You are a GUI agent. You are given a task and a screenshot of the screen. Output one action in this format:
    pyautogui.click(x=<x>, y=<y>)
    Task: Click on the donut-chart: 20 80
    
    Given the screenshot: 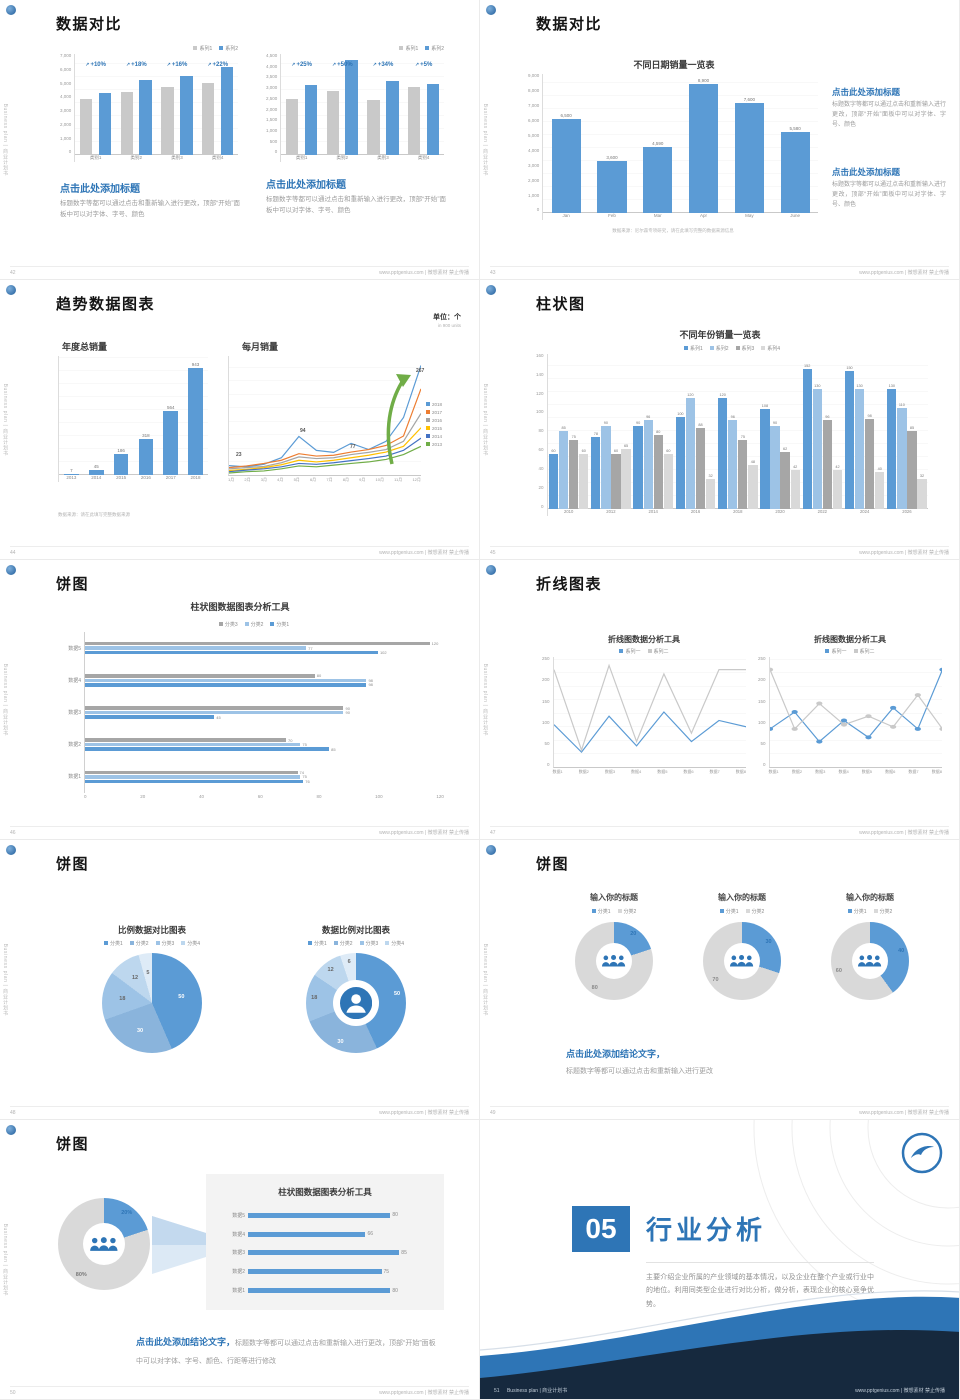 What is the action you would take?
    pyautogui.click(x=614, y=961)
    